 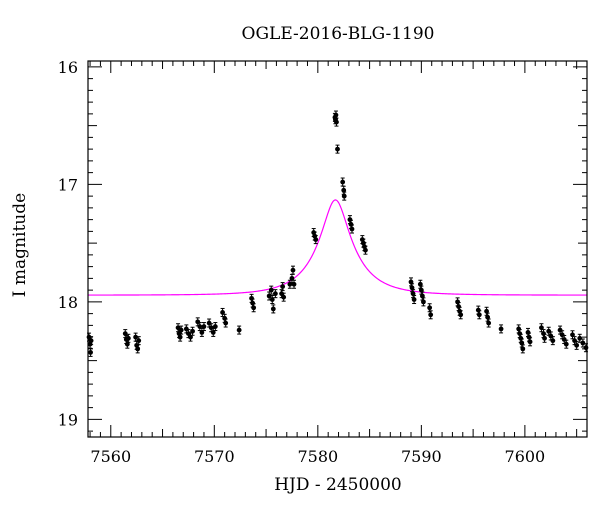 What do you see at coordinates (338, 485) in the screenshot?
I see `x-axis-label: HJD - 2450000` at bounding box center [338, 485].